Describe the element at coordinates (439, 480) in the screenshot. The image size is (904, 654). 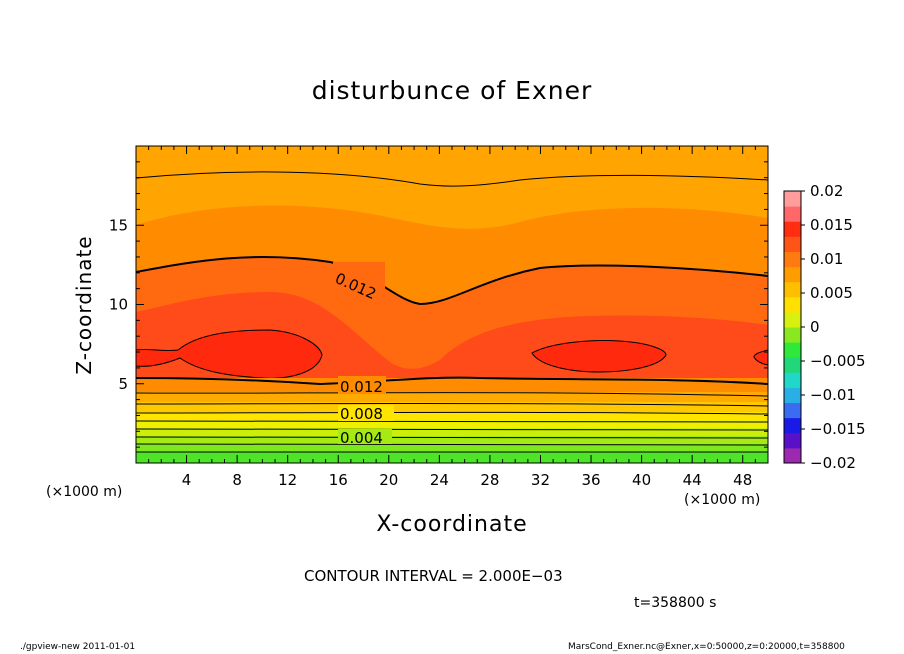
I see `x-tick-label: 24` at that location.